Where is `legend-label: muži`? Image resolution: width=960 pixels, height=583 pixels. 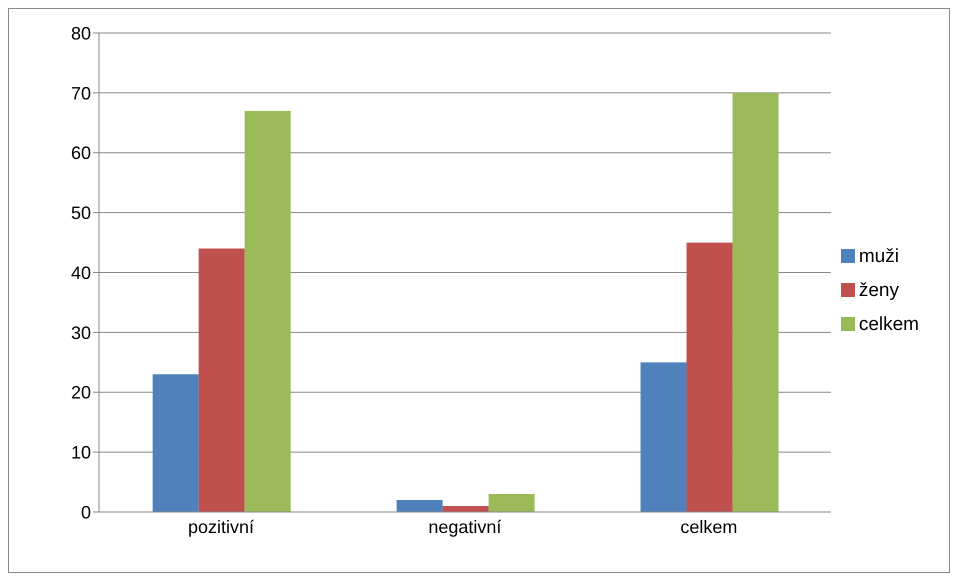 legend-label: muži is located at coordinates (878, 256).